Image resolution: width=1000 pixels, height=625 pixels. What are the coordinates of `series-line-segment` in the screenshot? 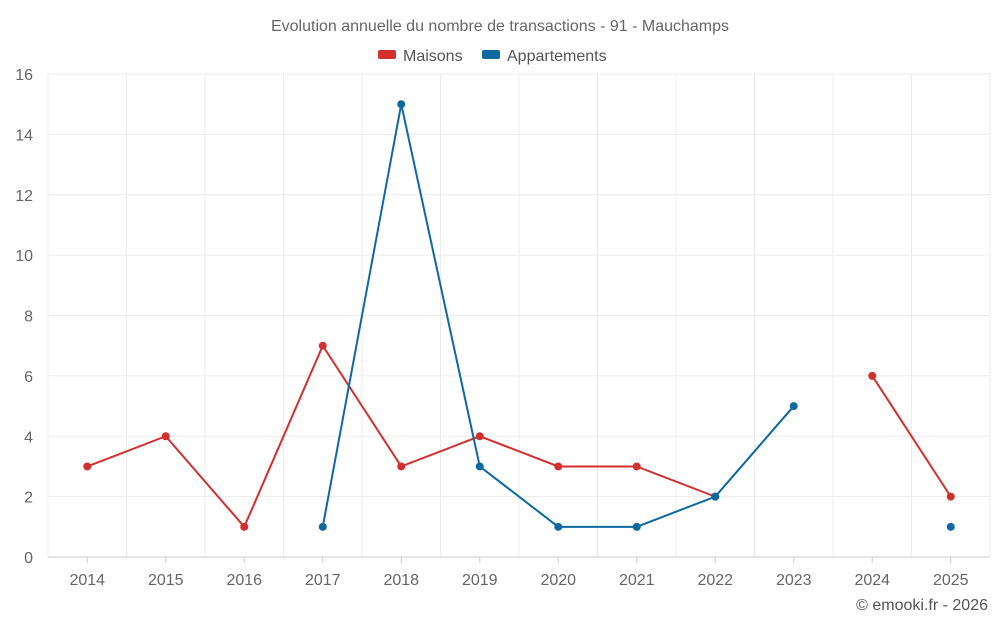 It's located at (911, 436).